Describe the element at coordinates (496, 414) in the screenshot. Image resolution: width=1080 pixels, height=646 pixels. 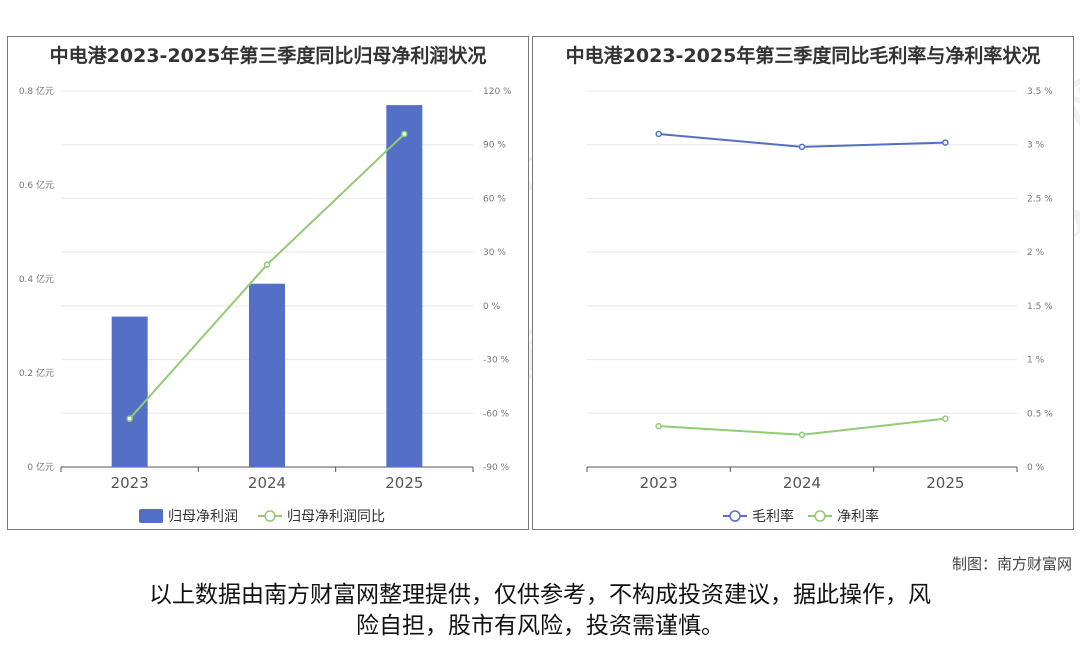
I see `right-axis-tick: -60 %` at that location.